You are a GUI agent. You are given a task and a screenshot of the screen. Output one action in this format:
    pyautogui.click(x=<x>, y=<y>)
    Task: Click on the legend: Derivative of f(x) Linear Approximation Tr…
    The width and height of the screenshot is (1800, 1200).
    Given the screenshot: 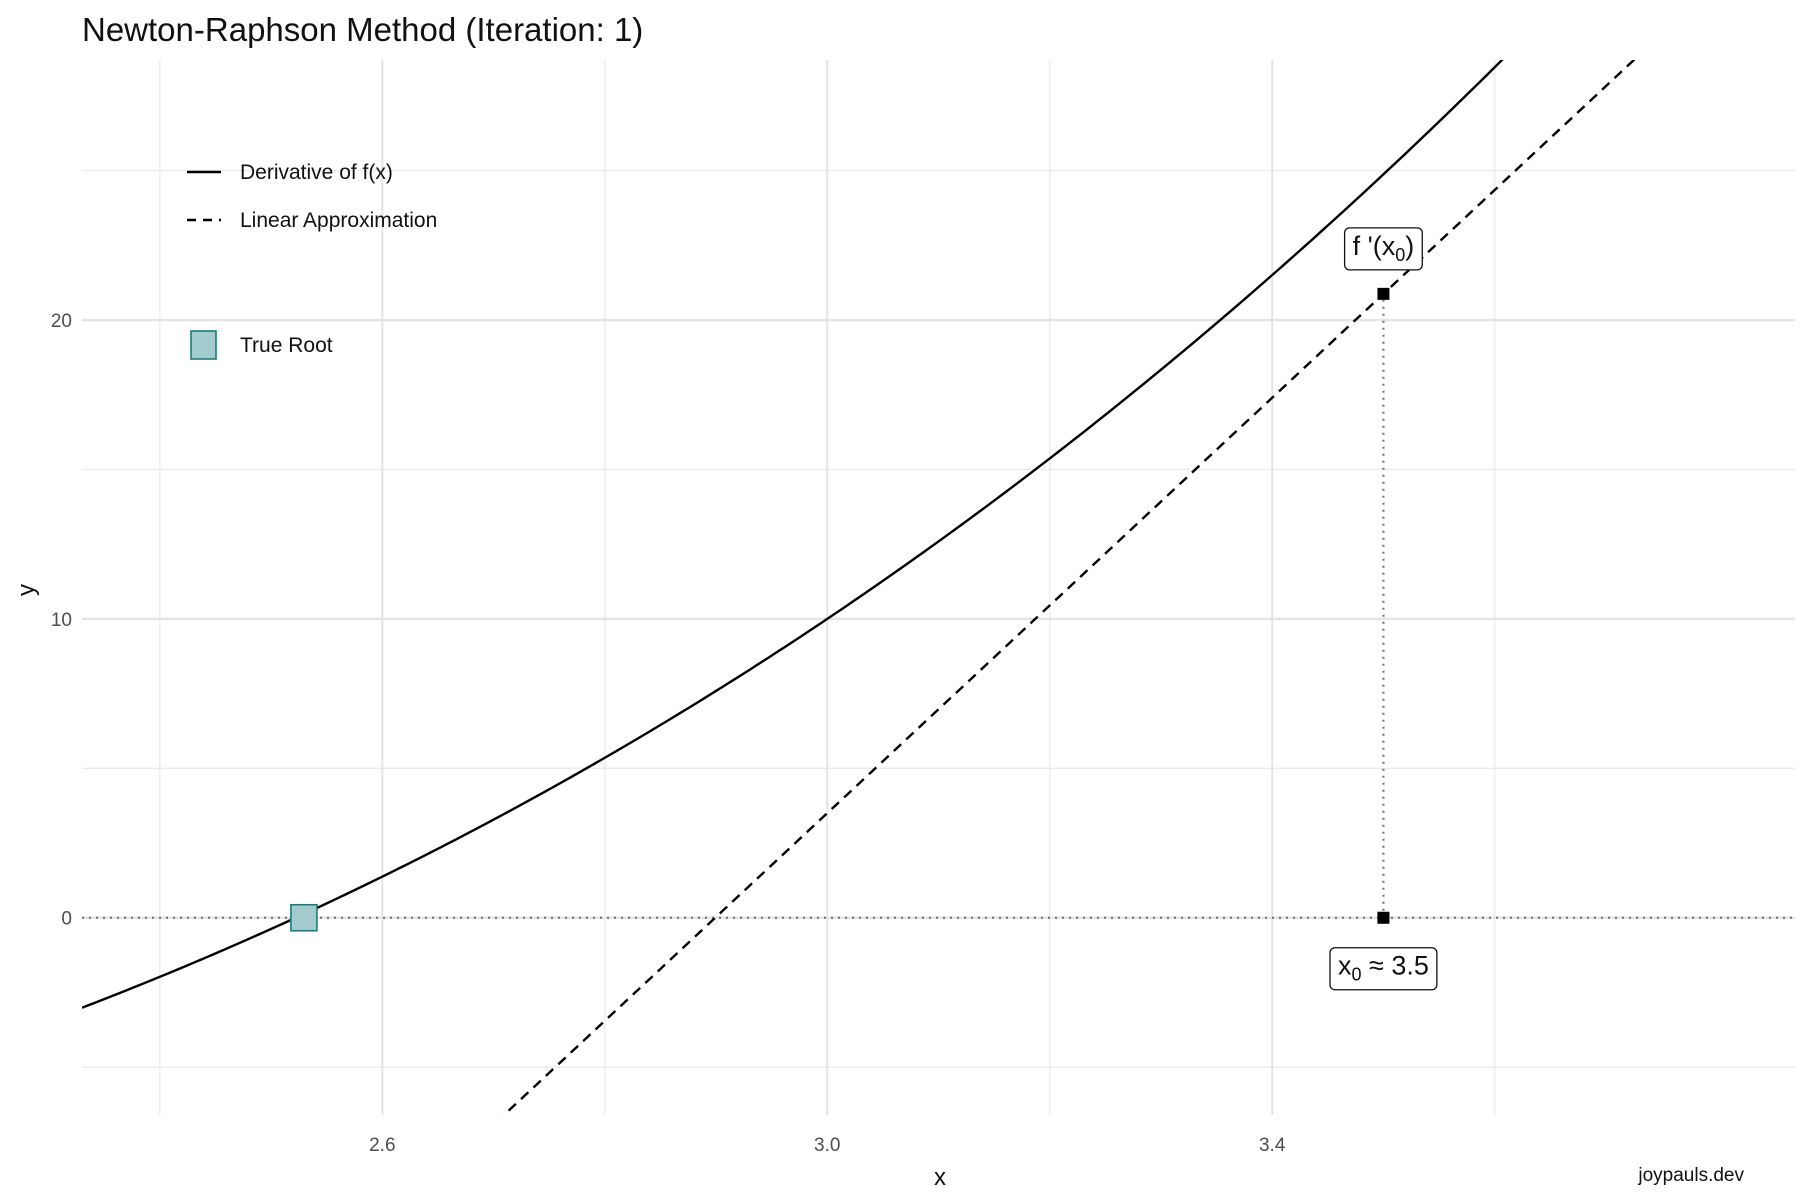 What is the action you would take?
    pyautogui.click(x=312, y=260)
    